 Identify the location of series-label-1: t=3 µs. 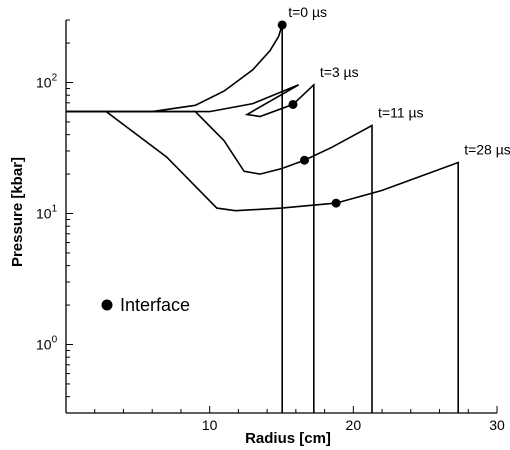
(339, 72).